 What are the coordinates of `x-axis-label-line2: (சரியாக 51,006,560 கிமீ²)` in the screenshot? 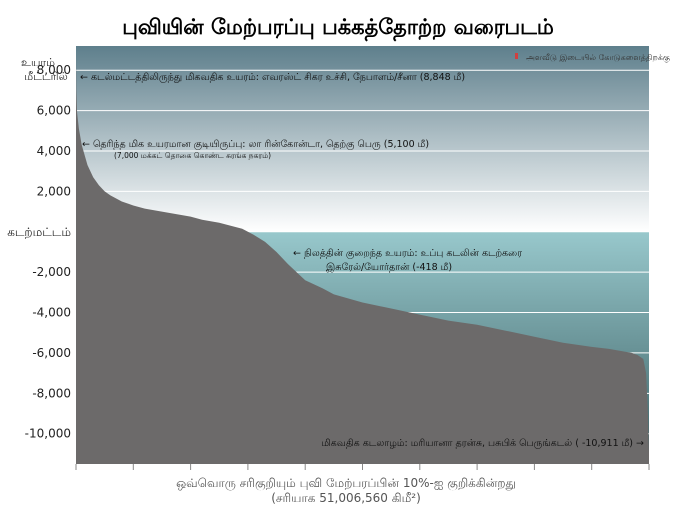 It's located at (346, 498).